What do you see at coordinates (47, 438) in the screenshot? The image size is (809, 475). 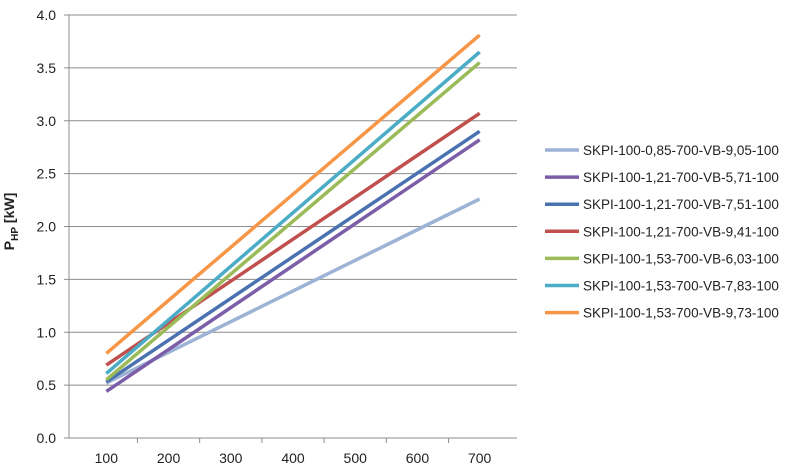 I see `y-tick-label: 0.0` at bounding box center [47, 438].